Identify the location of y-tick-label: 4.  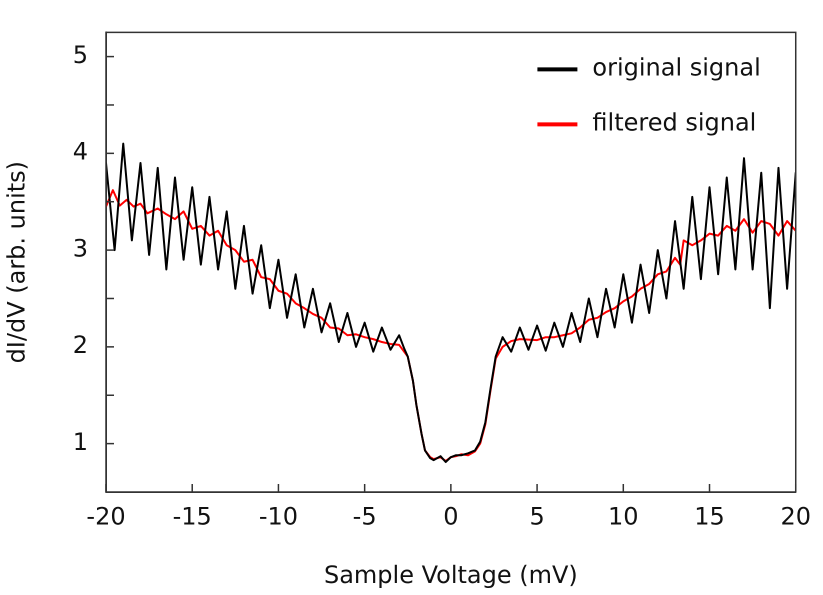
(80, 152).